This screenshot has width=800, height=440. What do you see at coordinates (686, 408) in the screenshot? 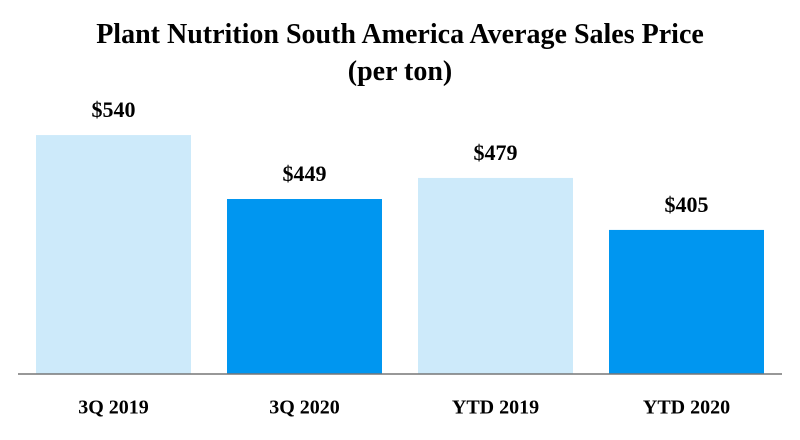
I see `x-tick-label: YTD 2020` at bounding box center [686, 408].